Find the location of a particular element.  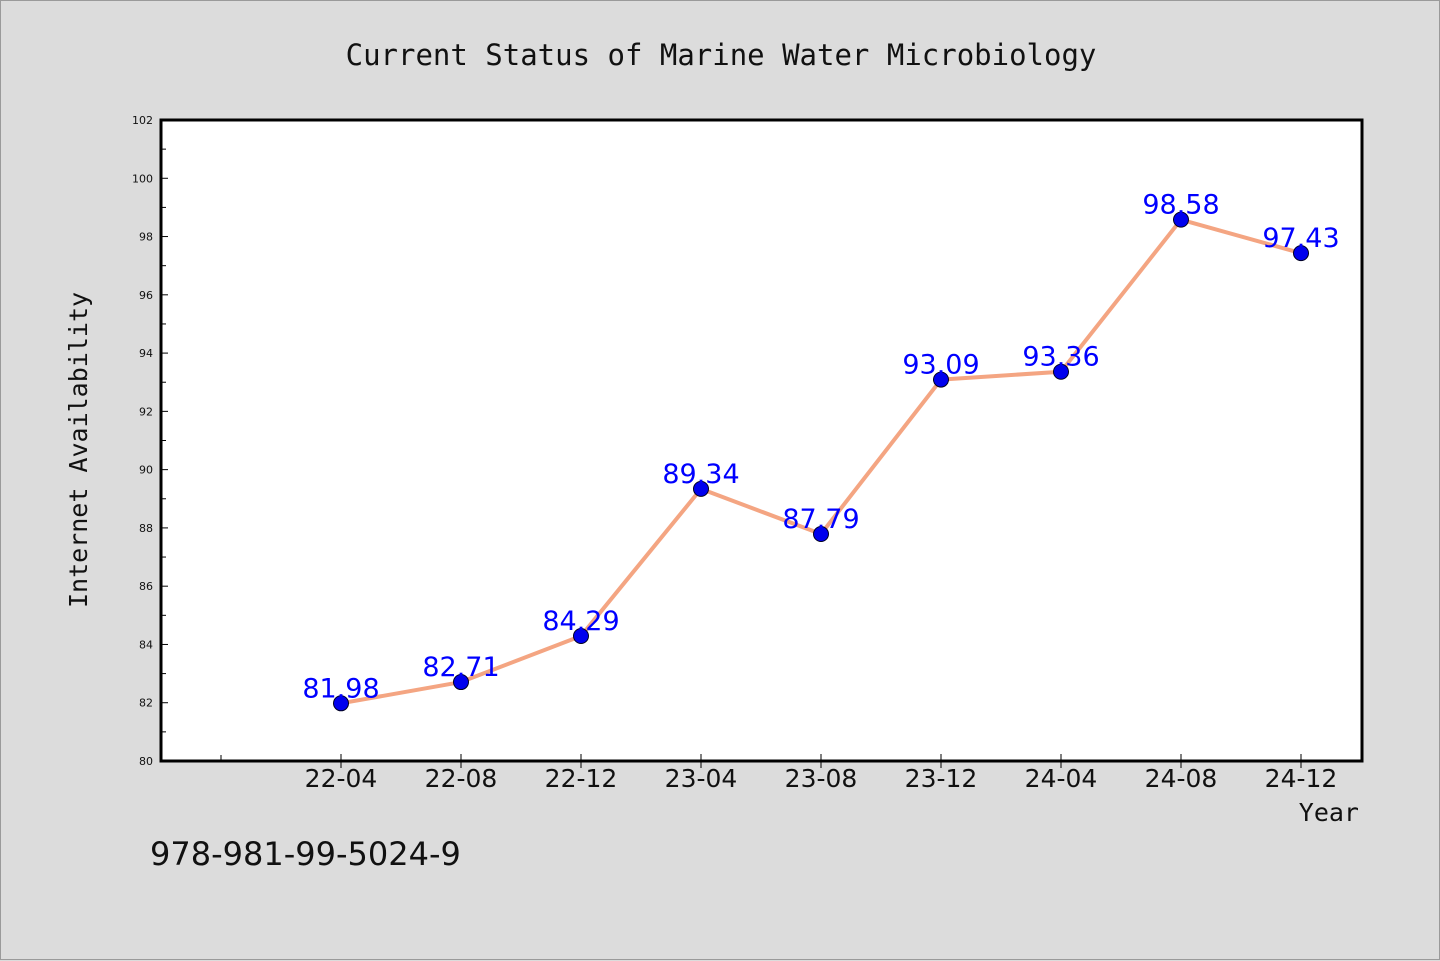

y-tick-label: 86 is located at coordinates (146, 586).